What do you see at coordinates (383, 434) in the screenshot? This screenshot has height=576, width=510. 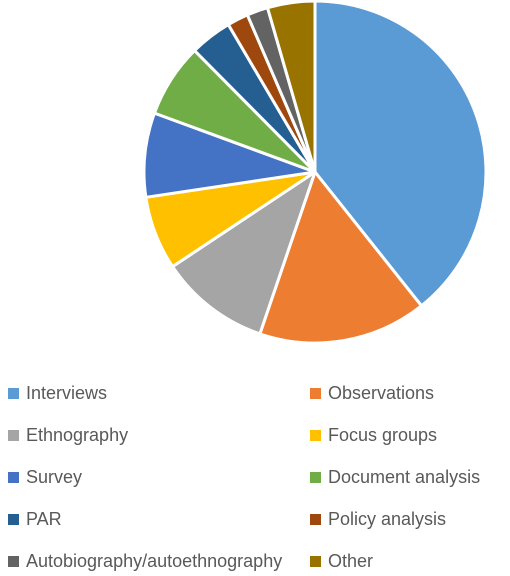 I see `legend-label: Focus groups` at bounding box center [383, 434].